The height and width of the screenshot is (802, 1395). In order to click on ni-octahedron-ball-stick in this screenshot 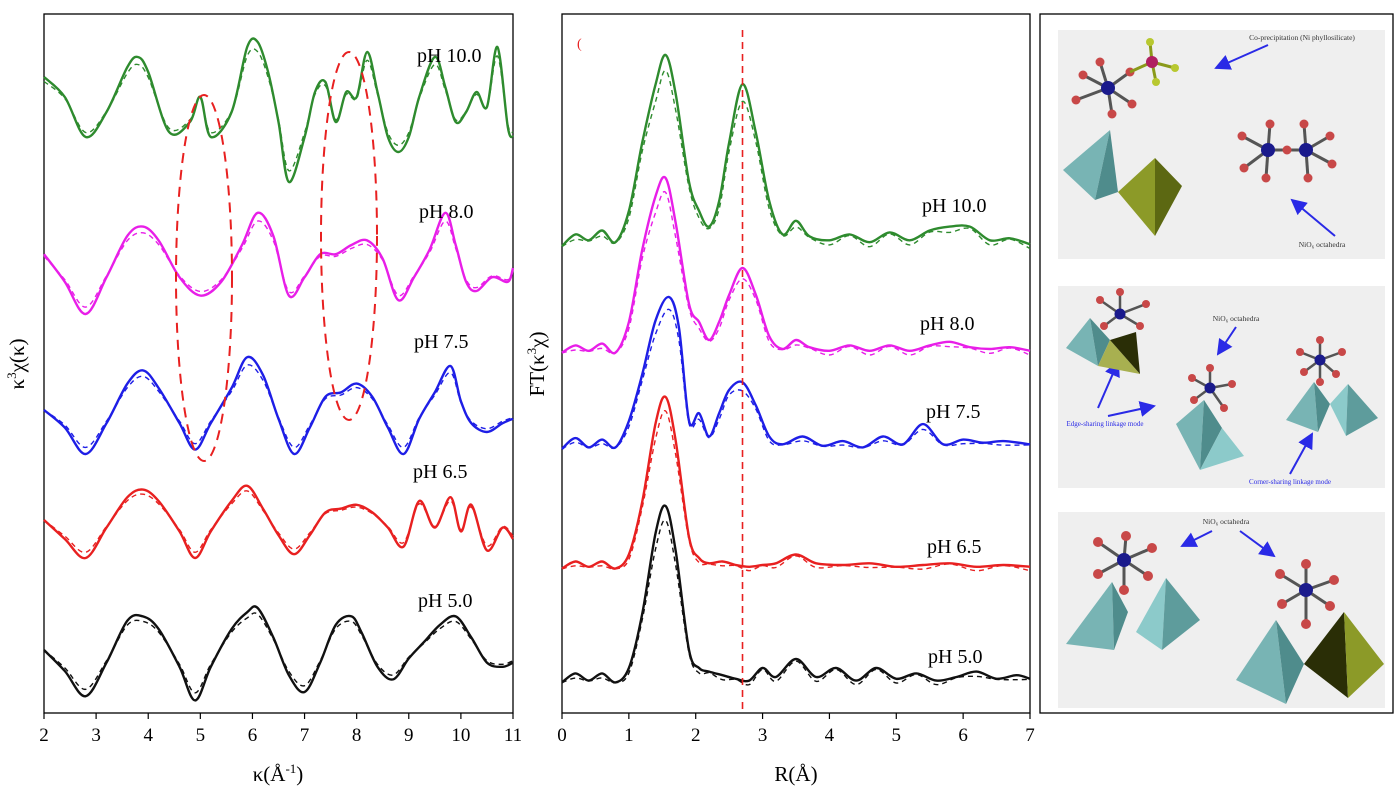, I will do `click(1125, 78)`.